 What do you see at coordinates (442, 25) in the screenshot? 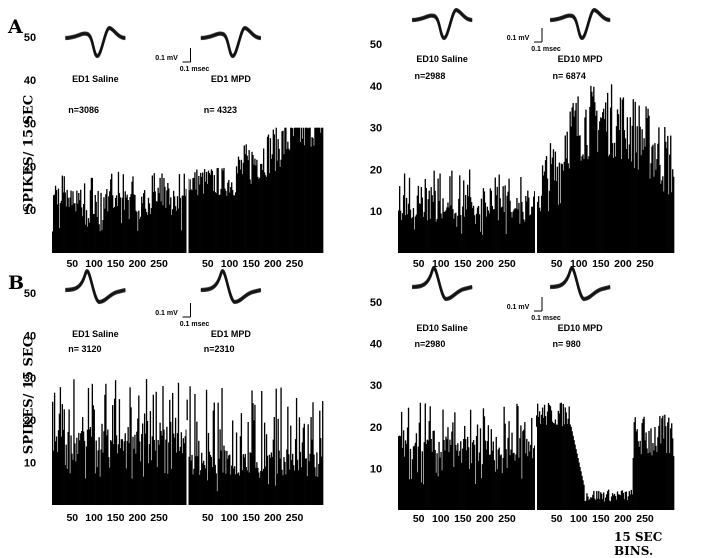
I see `spike-waveform-icon` at bounding box center [442, 25].